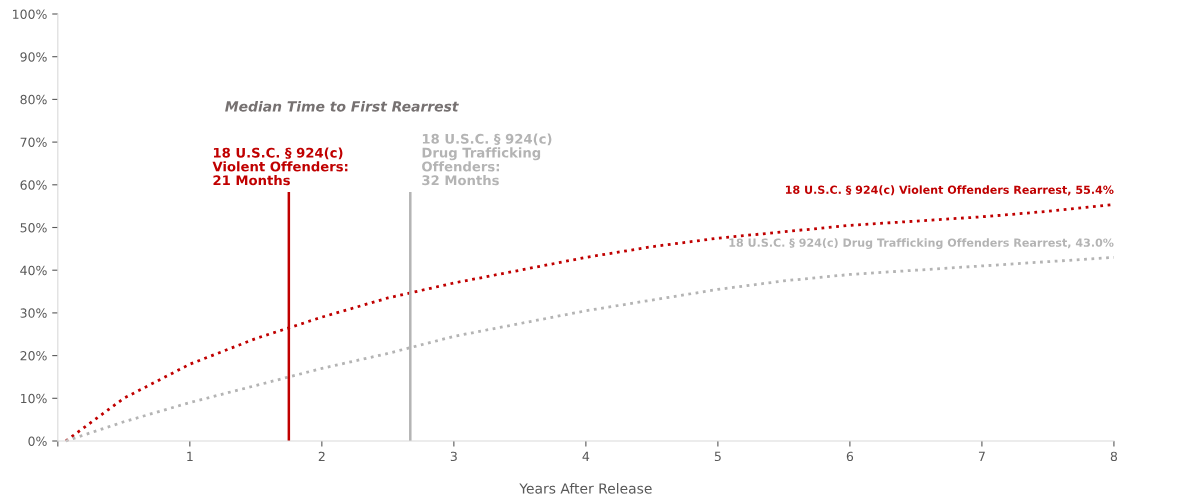 This screenshot has height=500, width=1180. What do you see at coordinates (342, 106) in the screenshot?
I see `text: Median Time to First Rearrest` at bounding box center [342, 106].